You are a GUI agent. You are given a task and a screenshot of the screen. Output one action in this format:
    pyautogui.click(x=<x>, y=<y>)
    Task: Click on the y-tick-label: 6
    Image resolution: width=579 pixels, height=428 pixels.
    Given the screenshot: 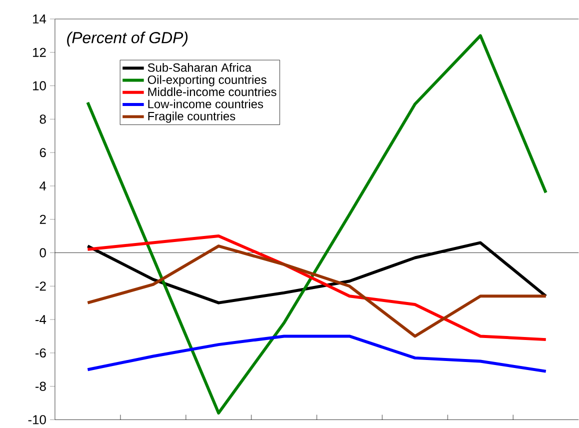 What is the action you would take?
    pyautogui.click(x=43, y=153)
    